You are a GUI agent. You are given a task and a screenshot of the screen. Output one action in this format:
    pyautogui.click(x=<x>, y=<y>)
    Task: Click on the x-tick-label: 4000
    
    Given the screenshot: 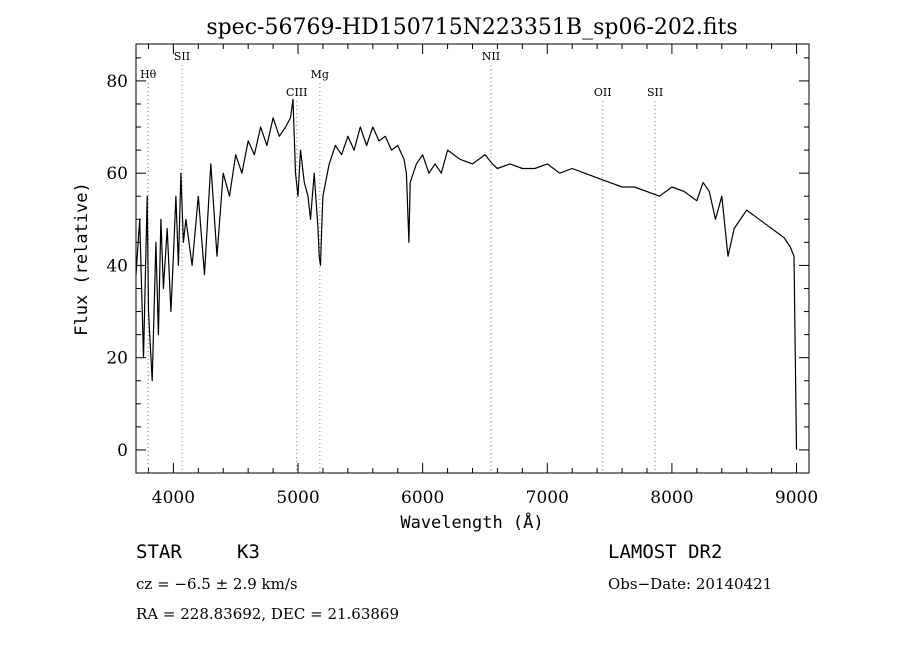 What is the action you would take?
    pyautogui.click(x=173, y=498)
    